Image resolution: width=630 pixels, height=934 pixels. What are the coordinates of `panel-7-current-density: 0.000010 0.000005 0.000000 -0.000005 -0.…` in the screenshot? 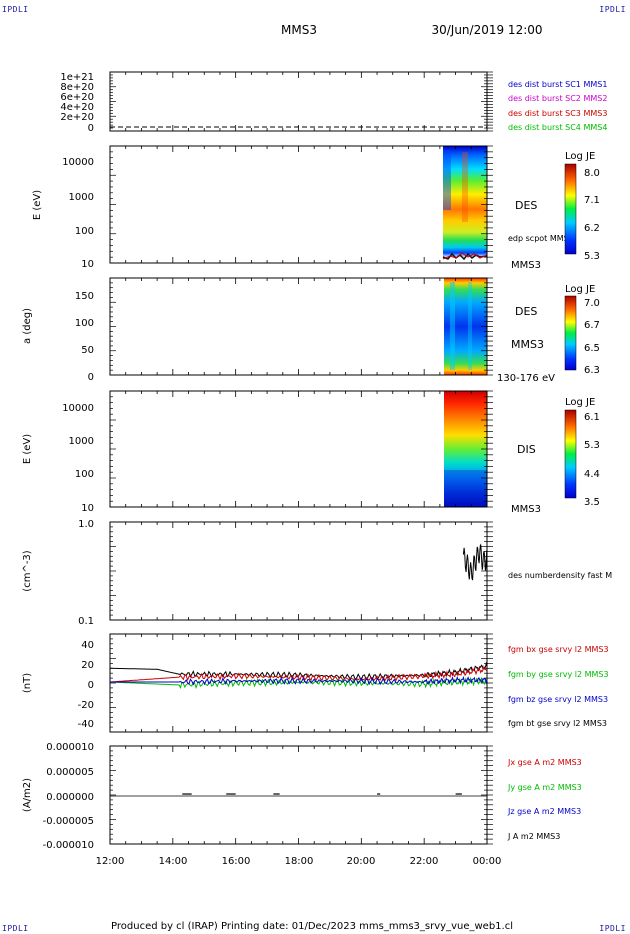 It's located at (302, 796).